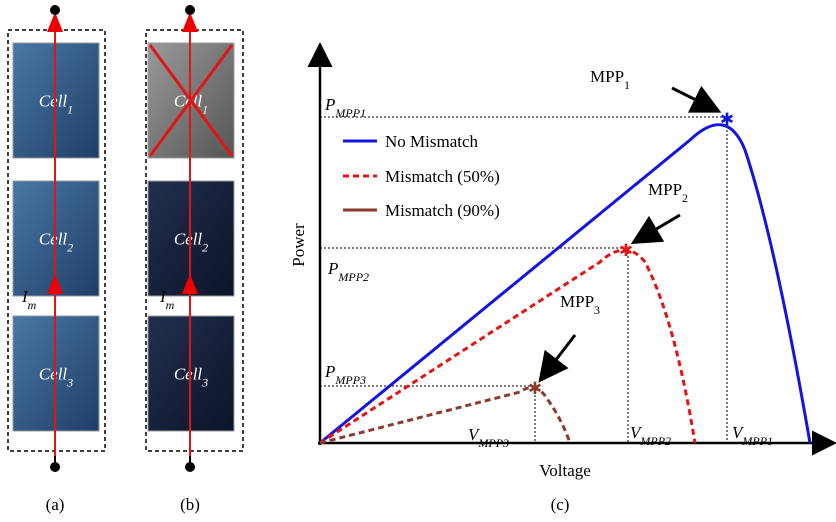  I want to click on power-label: PMPP3, so click(345, 374).